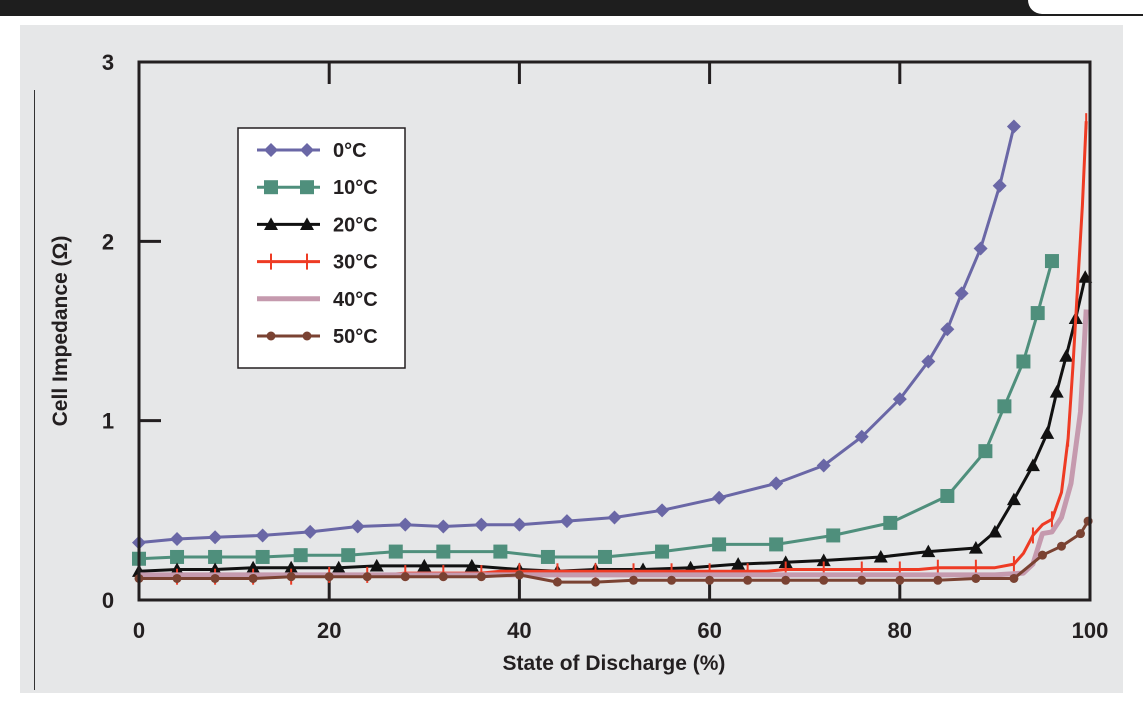 The width and height of the screenshot is (1143, 715). What do you see at coordinates (317, 225) in the screenshot?
I see `legend-item-20c: 20°C` at bounding box center [317, 225].